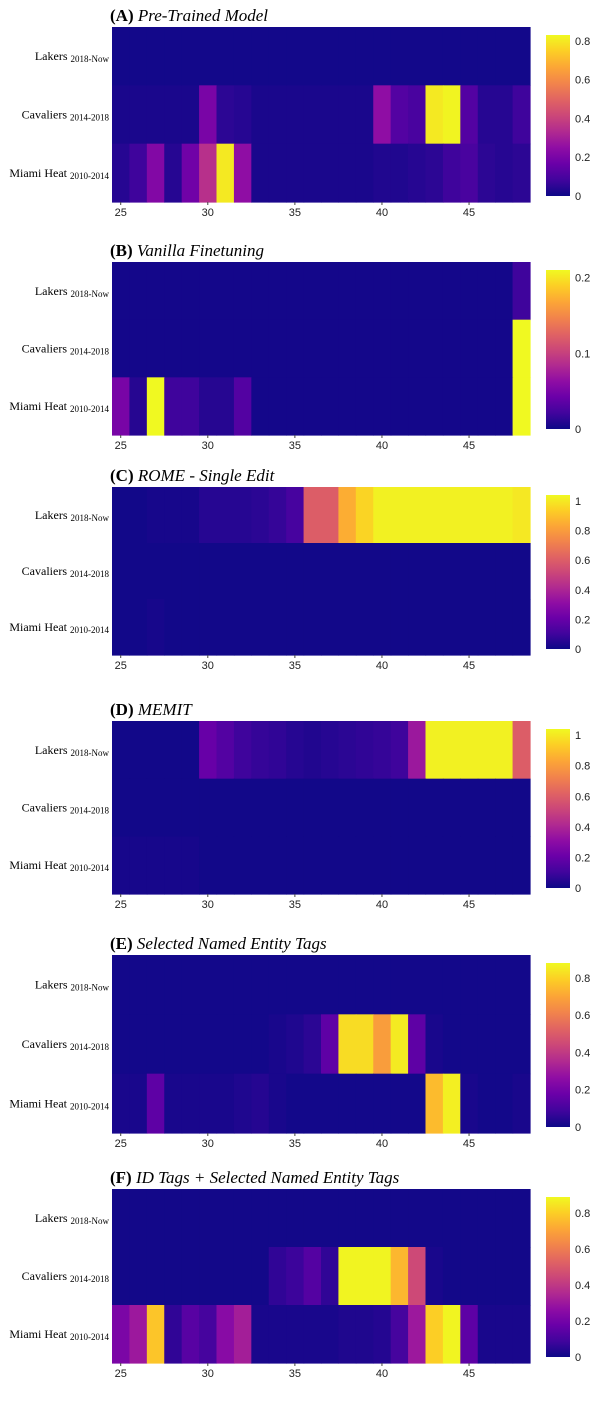  Describe the element at coordinates (189, 15) in the screenshot. I see `panel-title: (A) Pre-Trained Model` at that location.